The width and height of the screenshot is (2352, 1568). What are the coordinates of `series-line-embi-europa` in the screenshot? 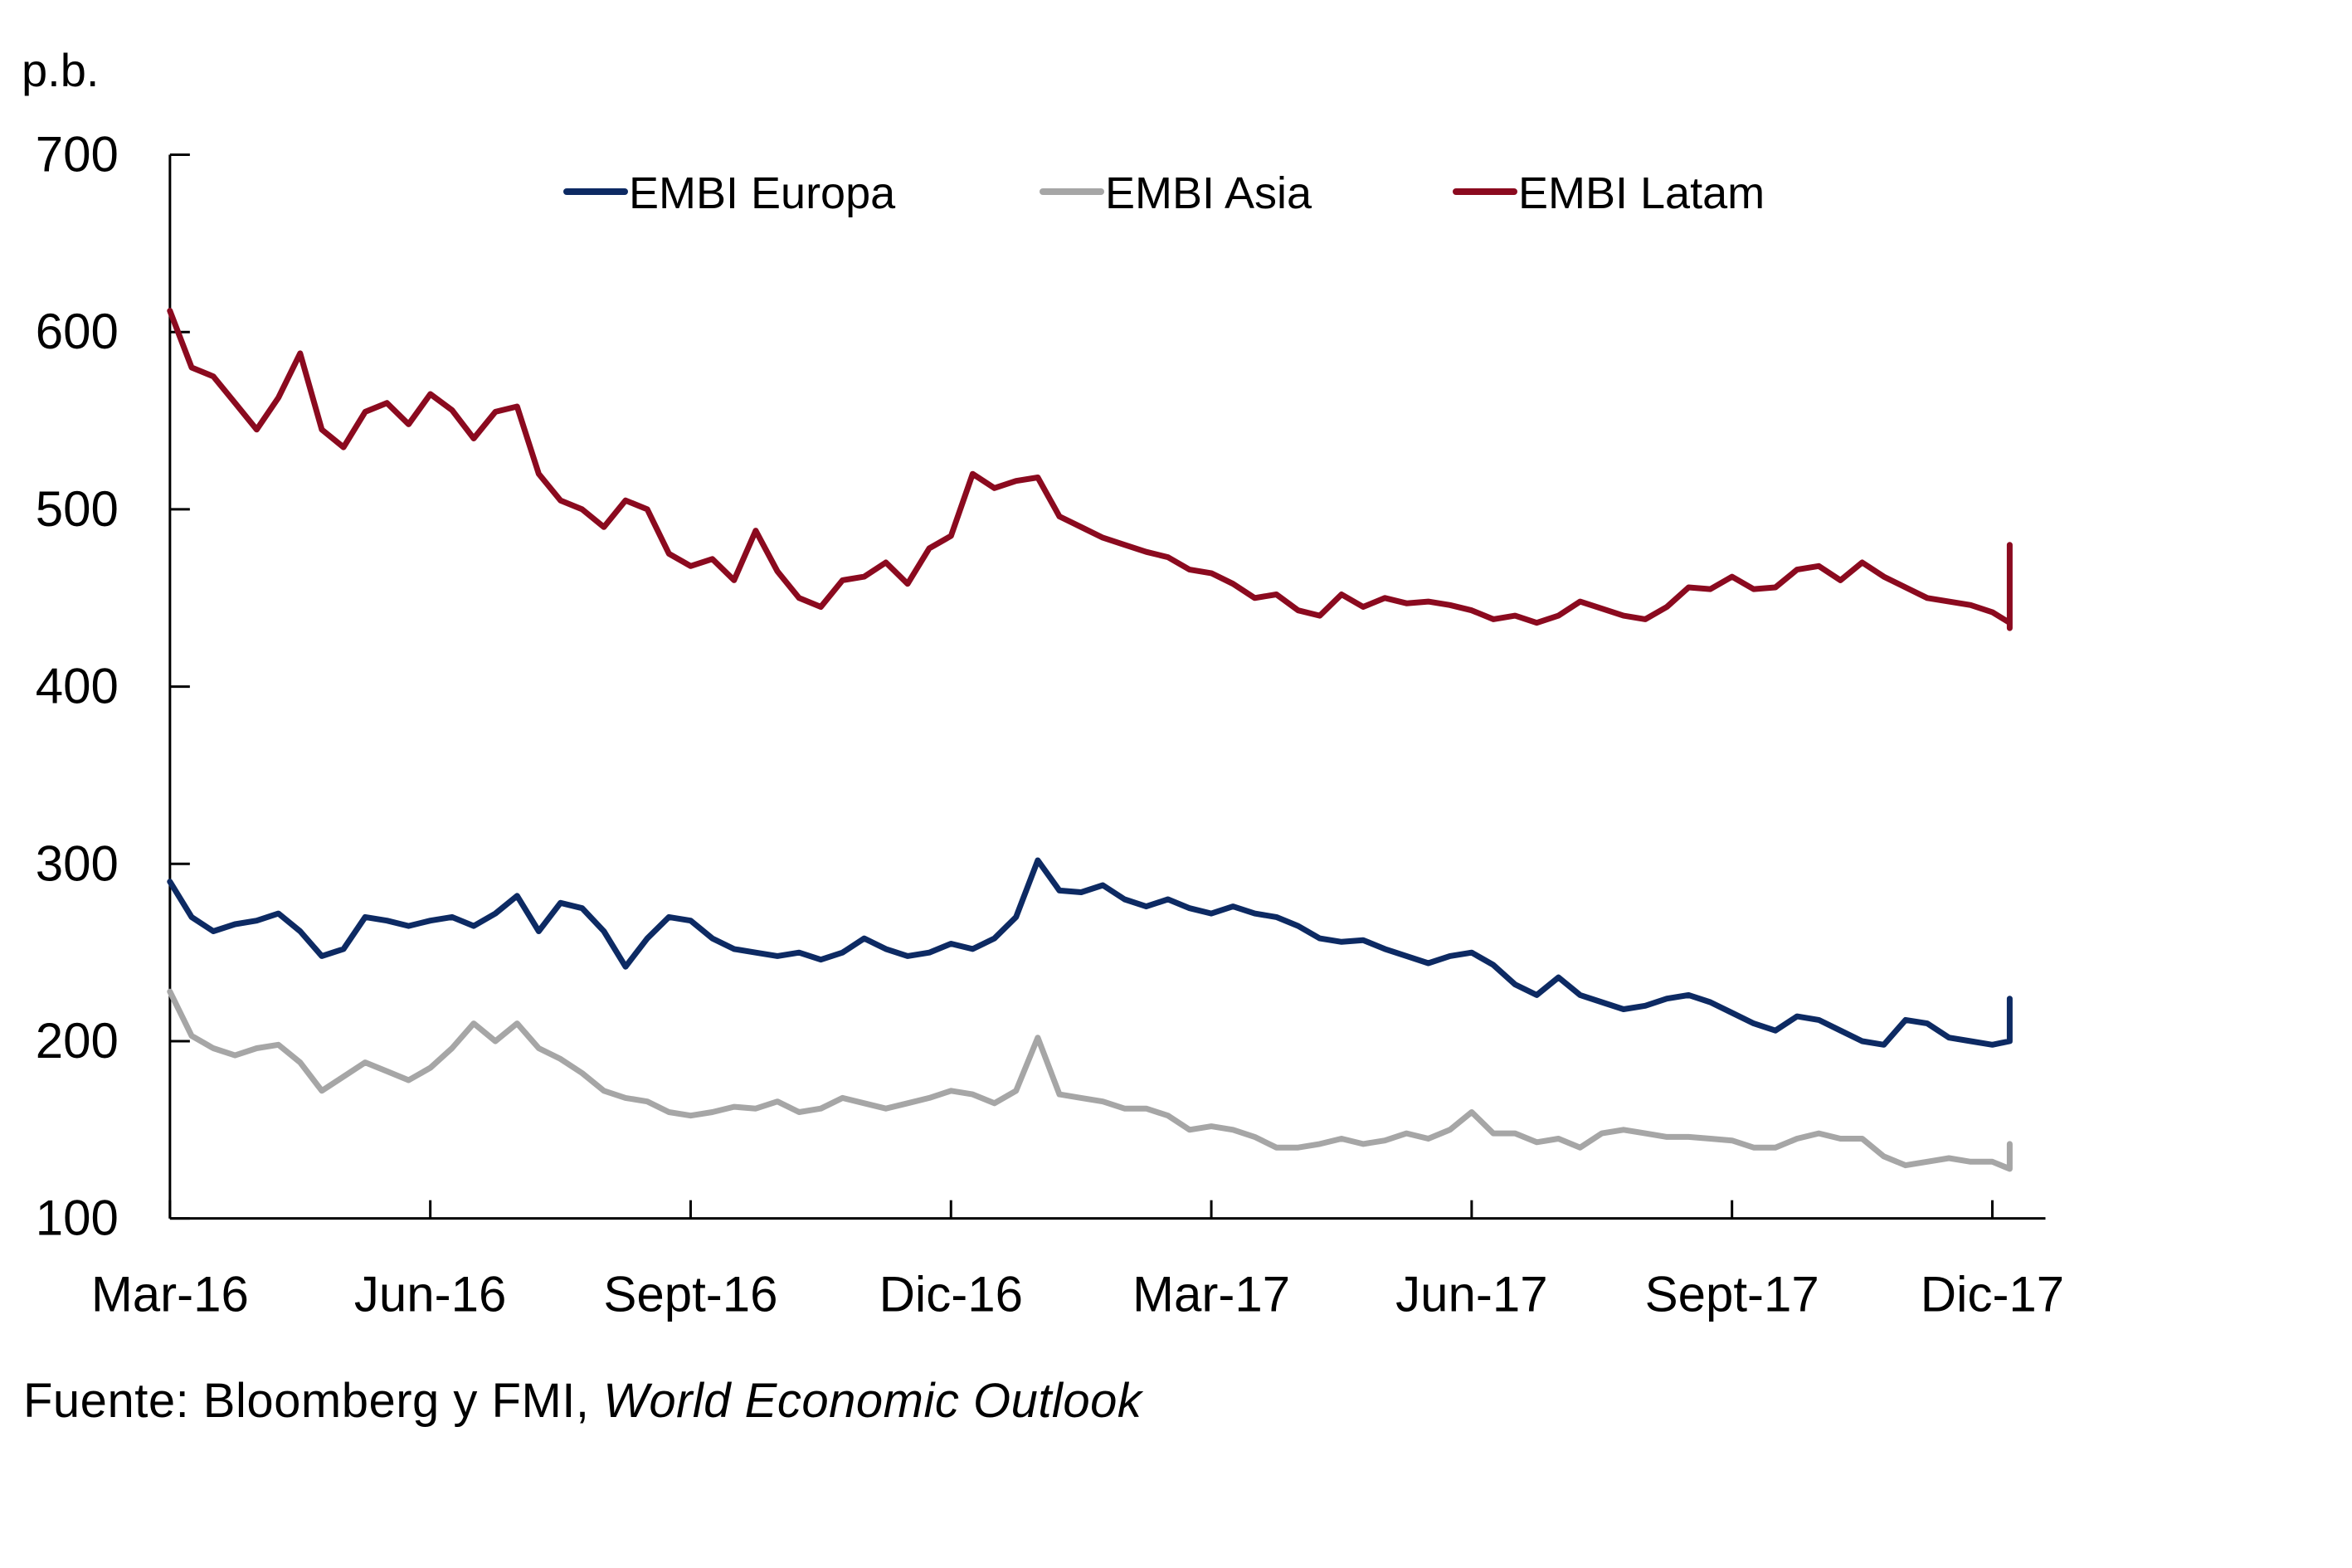 It's located at (1090, 952).